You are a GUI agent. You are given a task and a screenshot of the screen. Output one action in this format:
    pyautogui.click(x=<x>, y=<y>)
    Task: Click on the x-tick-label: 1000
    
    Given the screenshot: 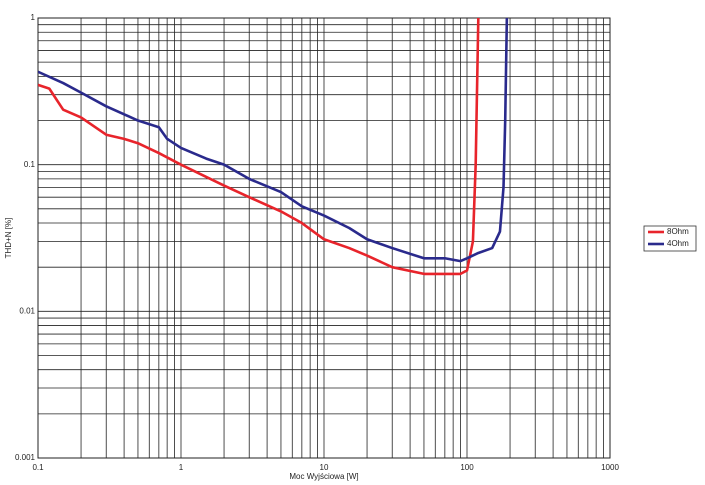 What is the action you would take?
    pyautogui.click(x=610, y=467)
    